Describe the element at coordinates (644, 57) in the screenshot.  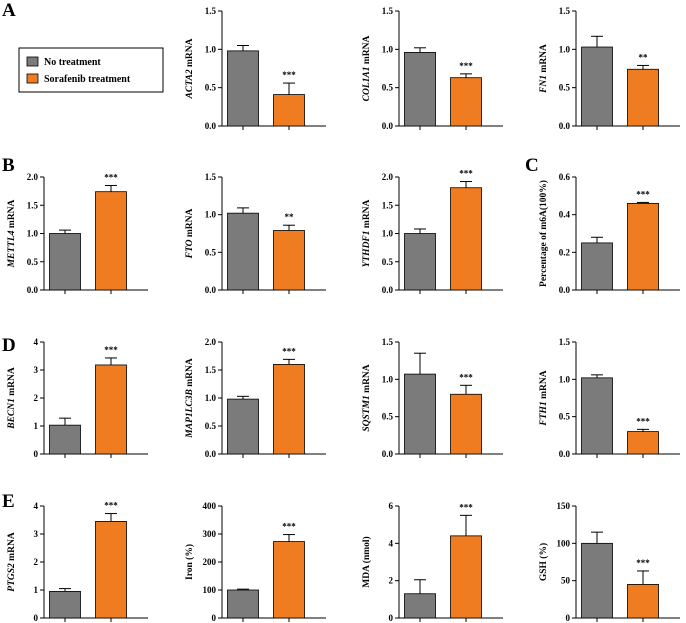
I see `significance-marker: **` at that location.